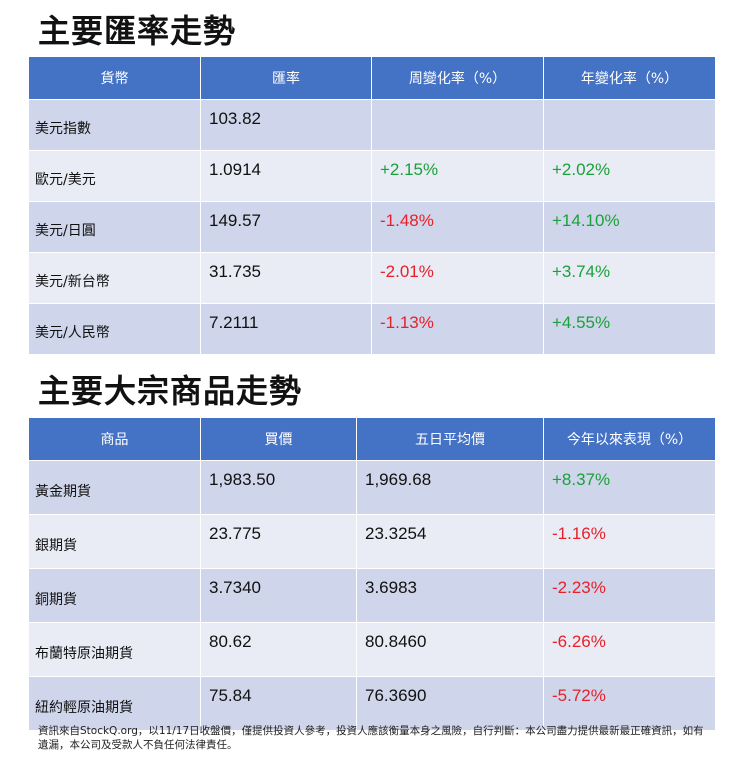 The image size is (739, 759). What do you see at coordinates (114, 329) in the screenshot?
I see `fx-name: 美元/人民幣` at bounding box center [114, 329].